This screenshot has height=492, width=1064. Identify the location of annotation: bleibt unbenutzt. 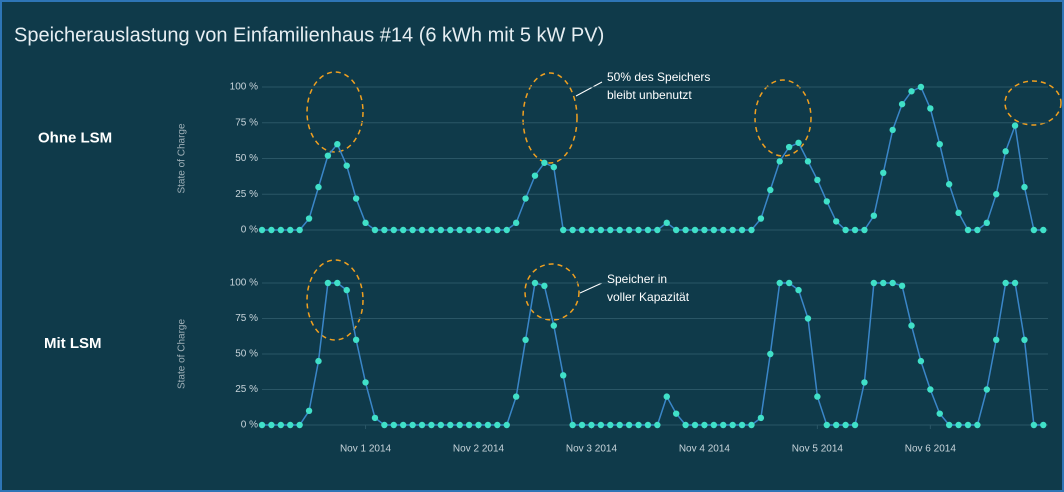
(649, 95).